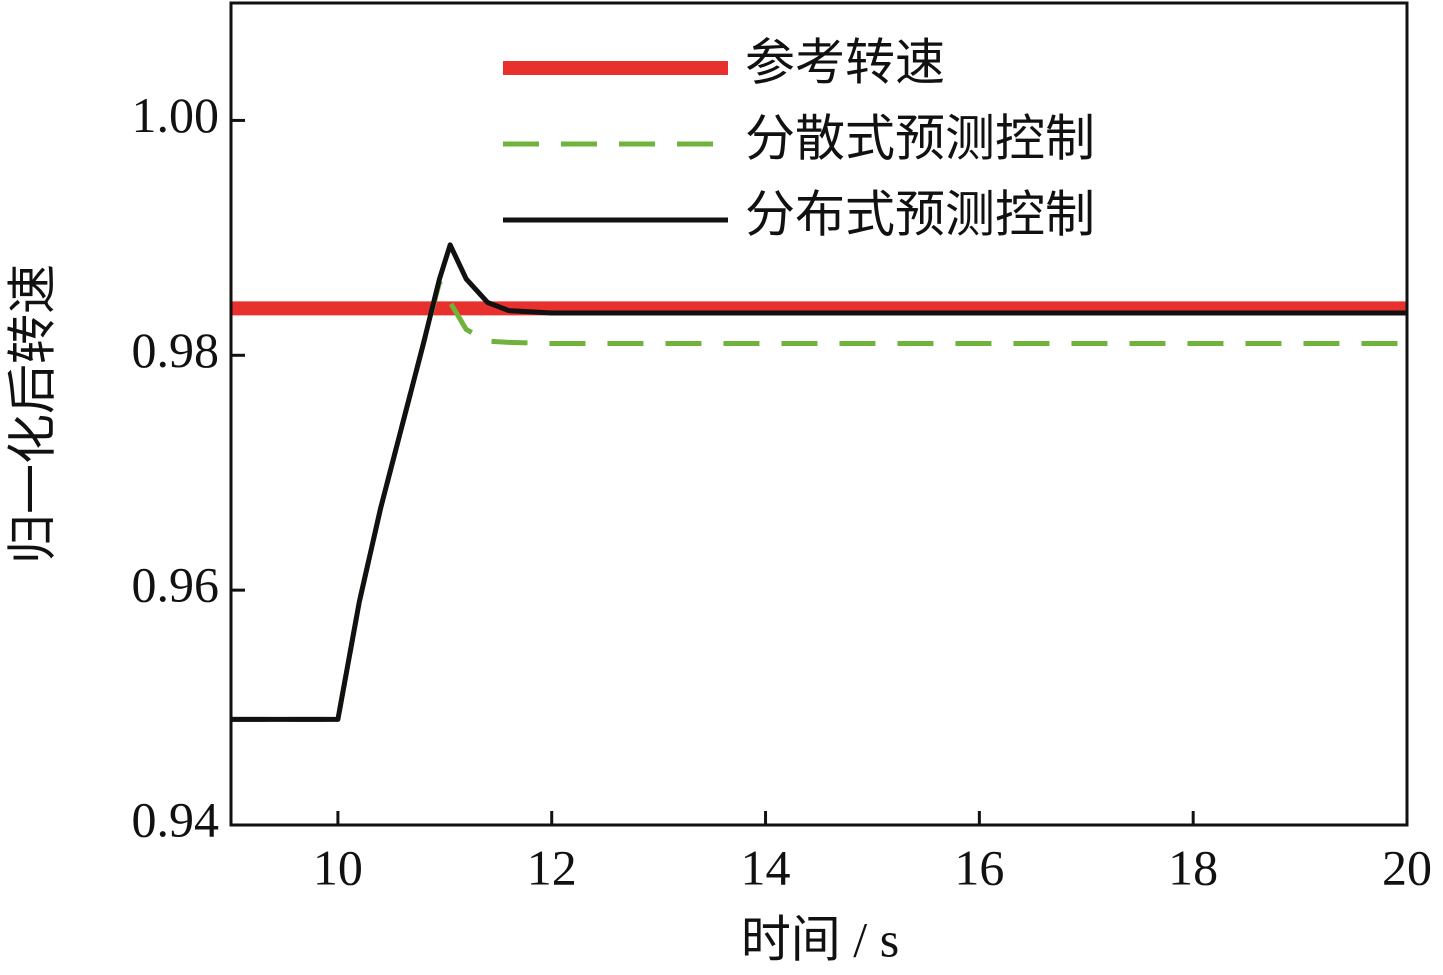  What do you see at coordinates (176, 350) in the screenshot?
I see `y-tick-label: 0.98` at bounding box center [176, 350].